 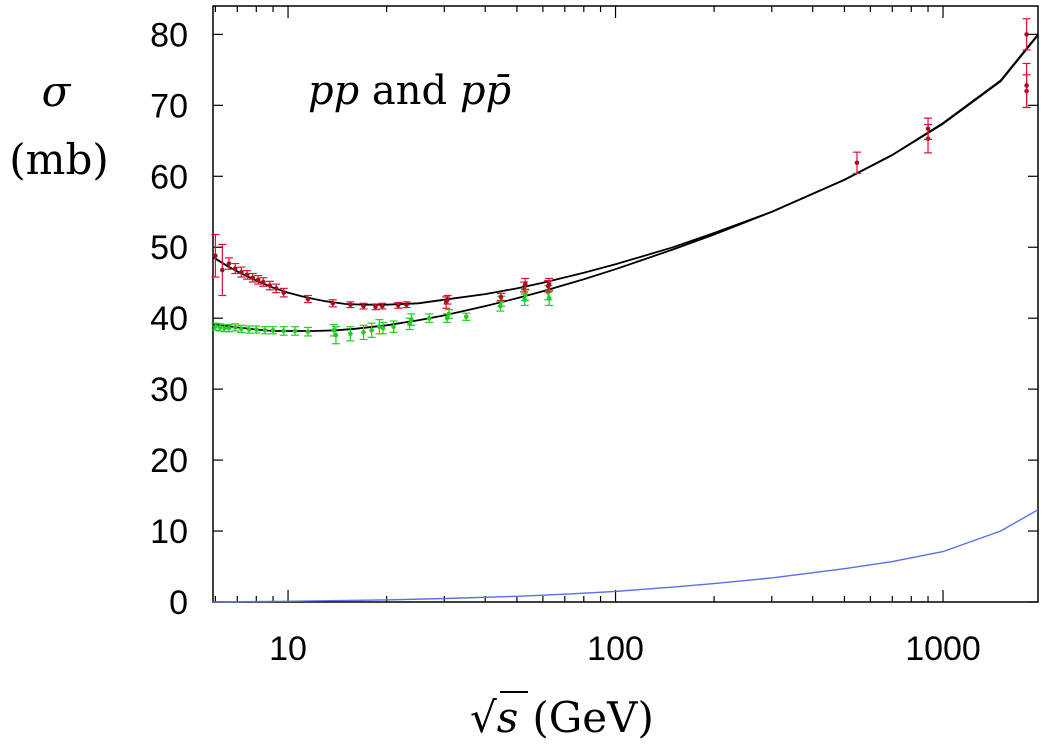 What do you see at coordinates (178, 603) in the screenshot?
I see `y-tick-label: 0` at bounding box center [178, 603].